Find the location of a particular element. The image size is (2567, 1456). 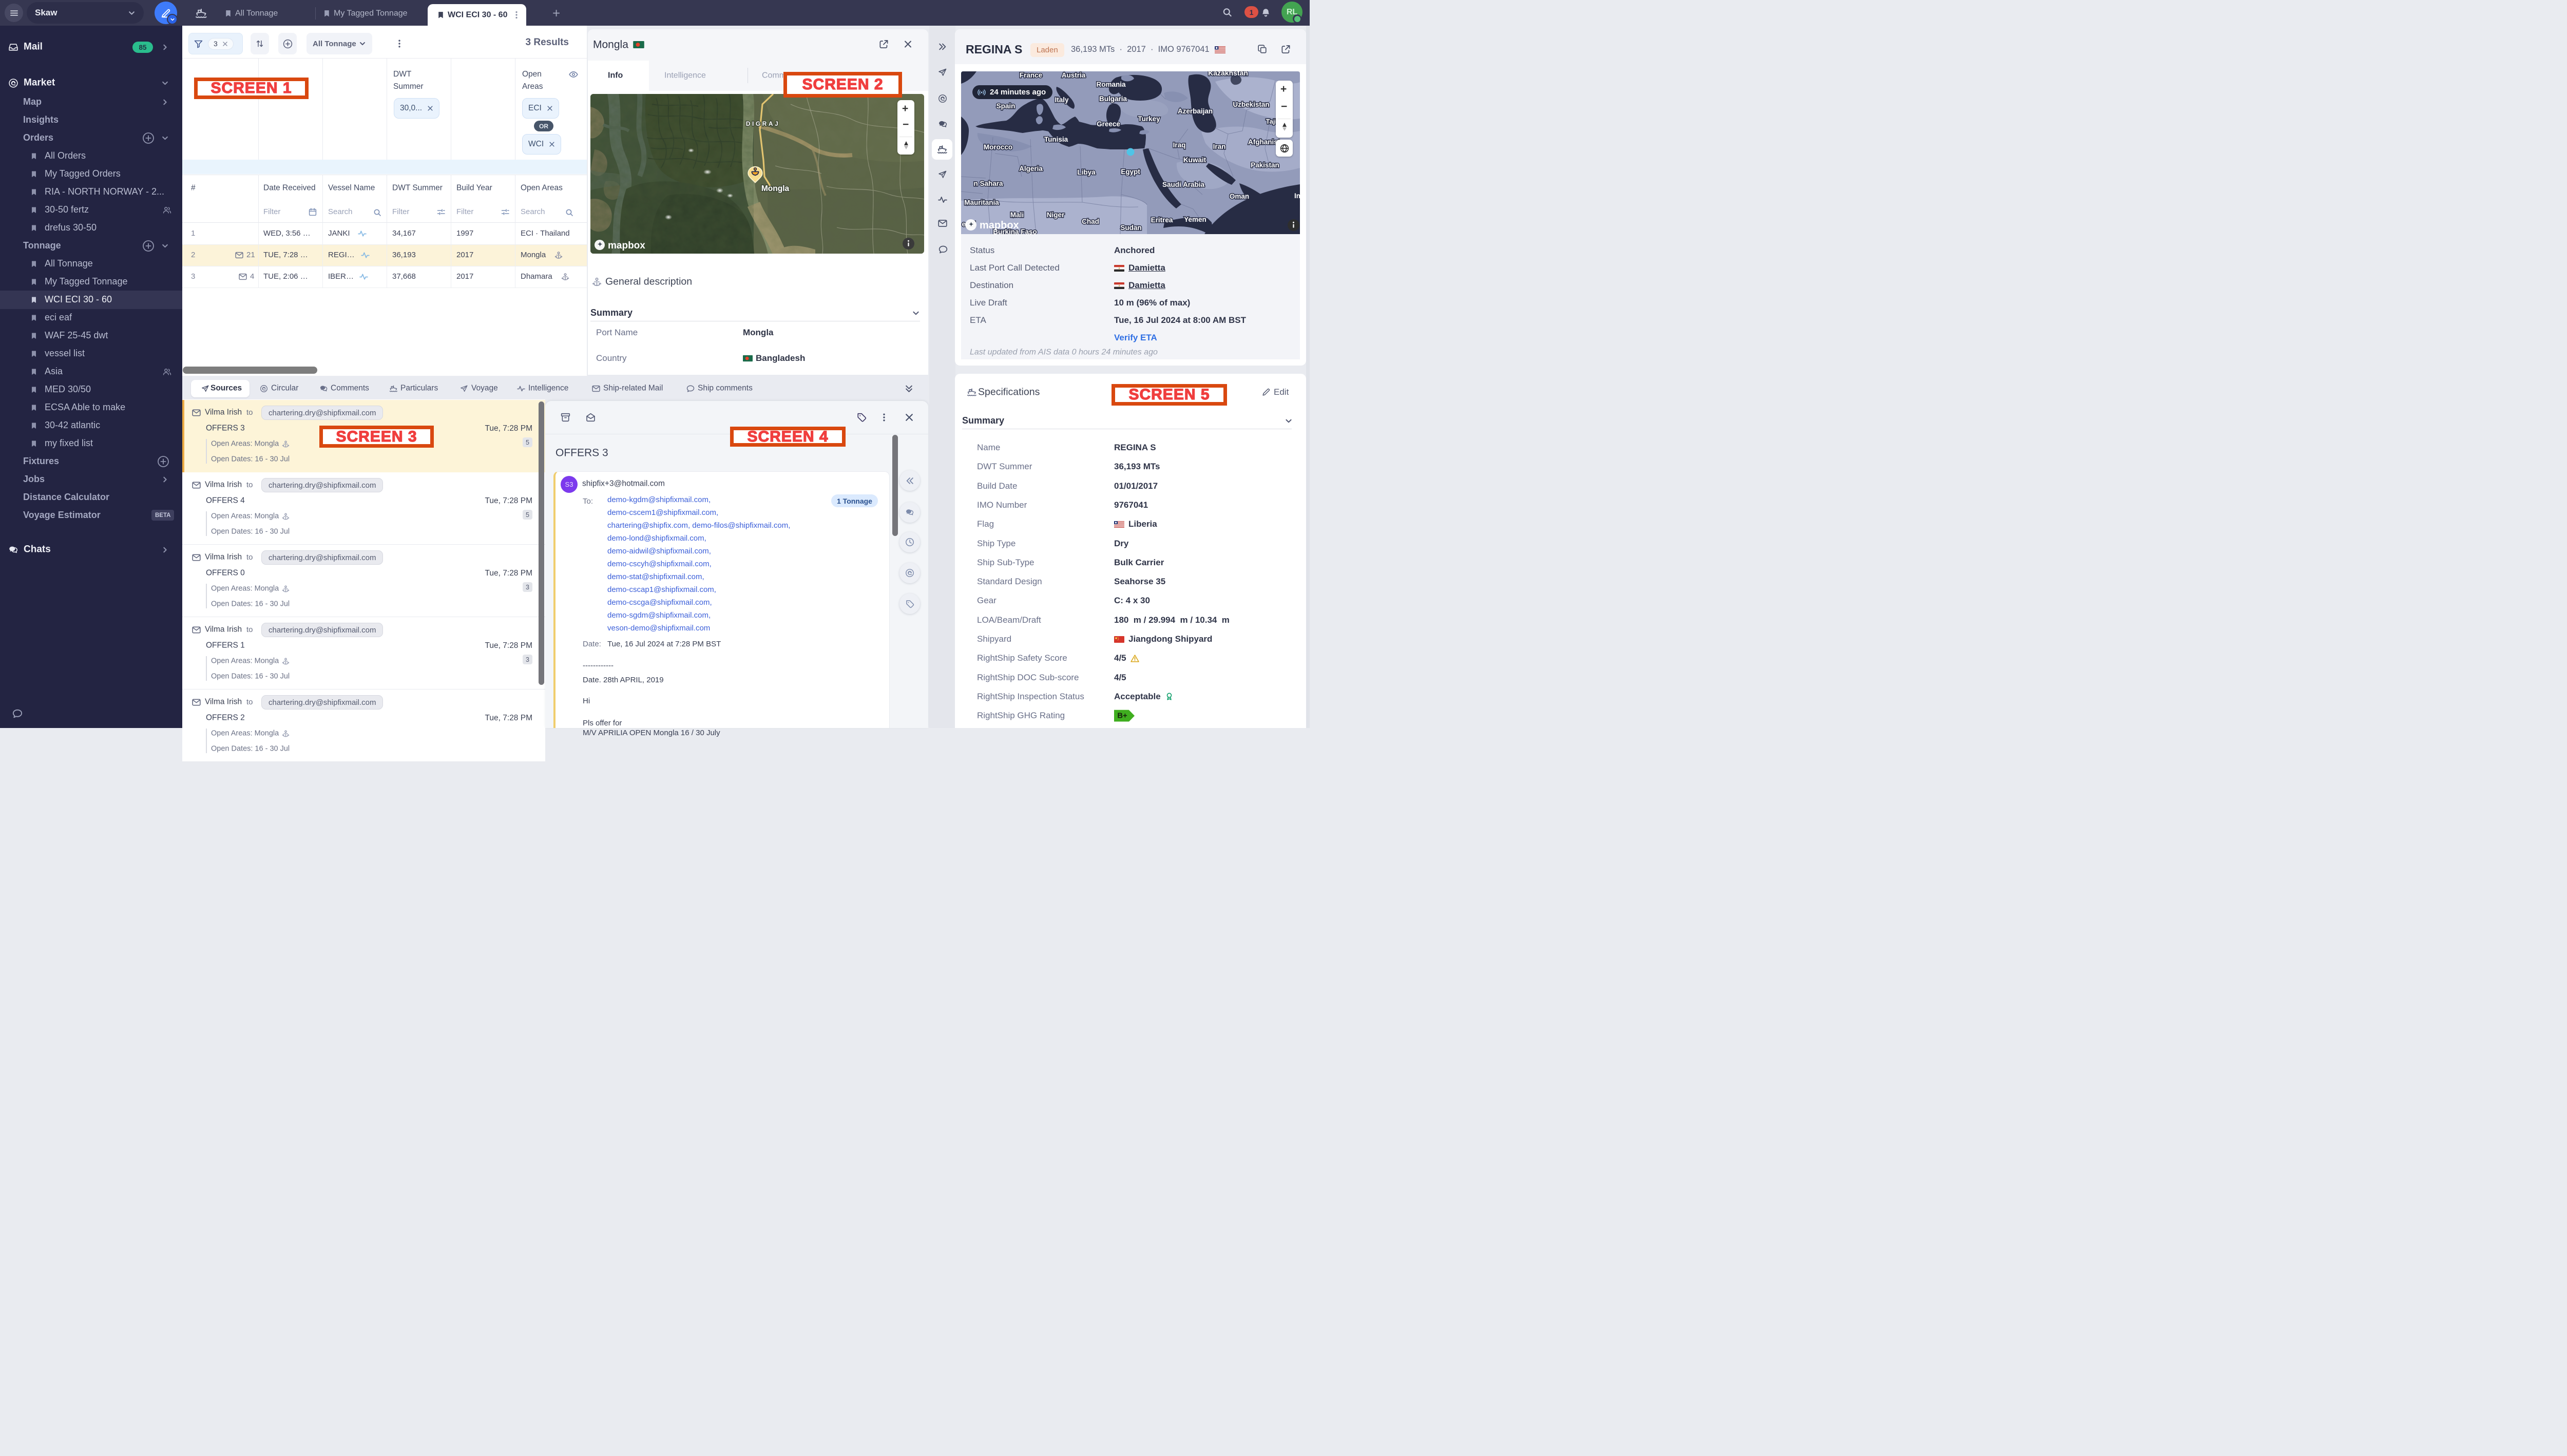

svg-text: France is located at coordinates (1031, 75).